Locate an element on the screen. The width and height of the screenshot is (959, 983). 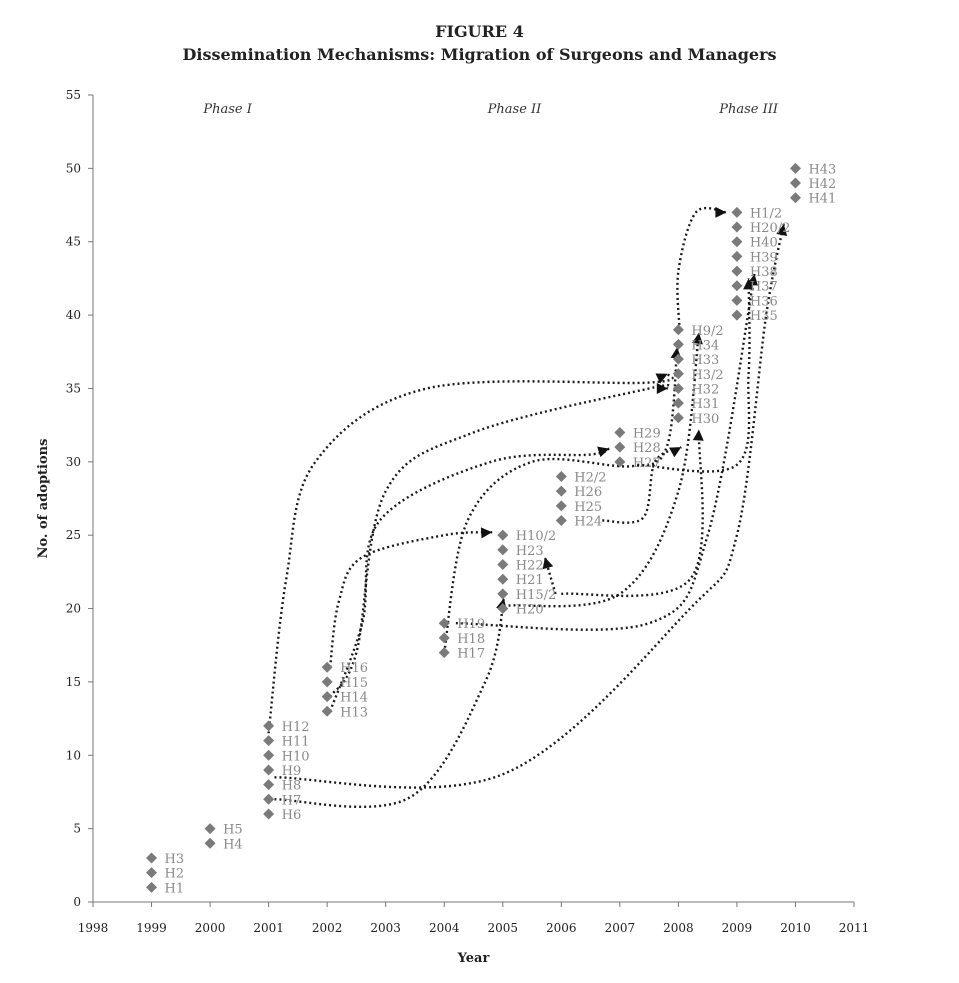
y-tick-label: 55 is located at coordinates (73, 95).